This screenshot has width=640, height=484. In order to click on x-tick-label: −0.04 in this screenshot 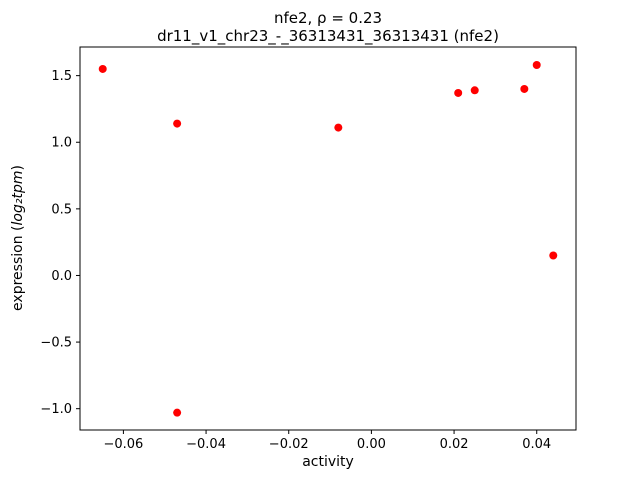, I will do `click(206, 444)`.